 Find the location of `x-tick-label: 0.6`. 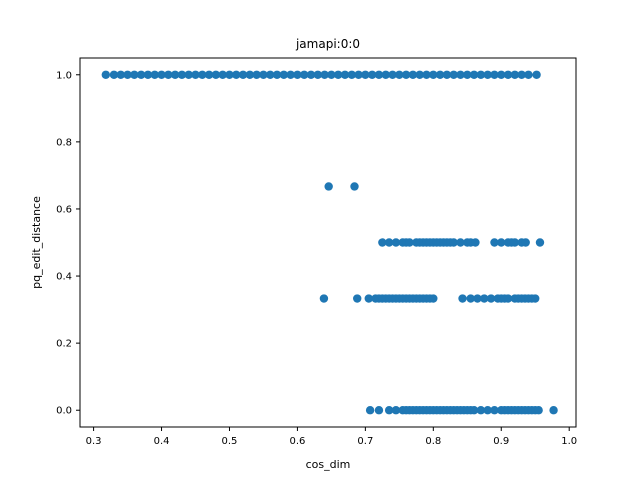

x-tick-label: 0.6 is located at coordinates (297, 441).